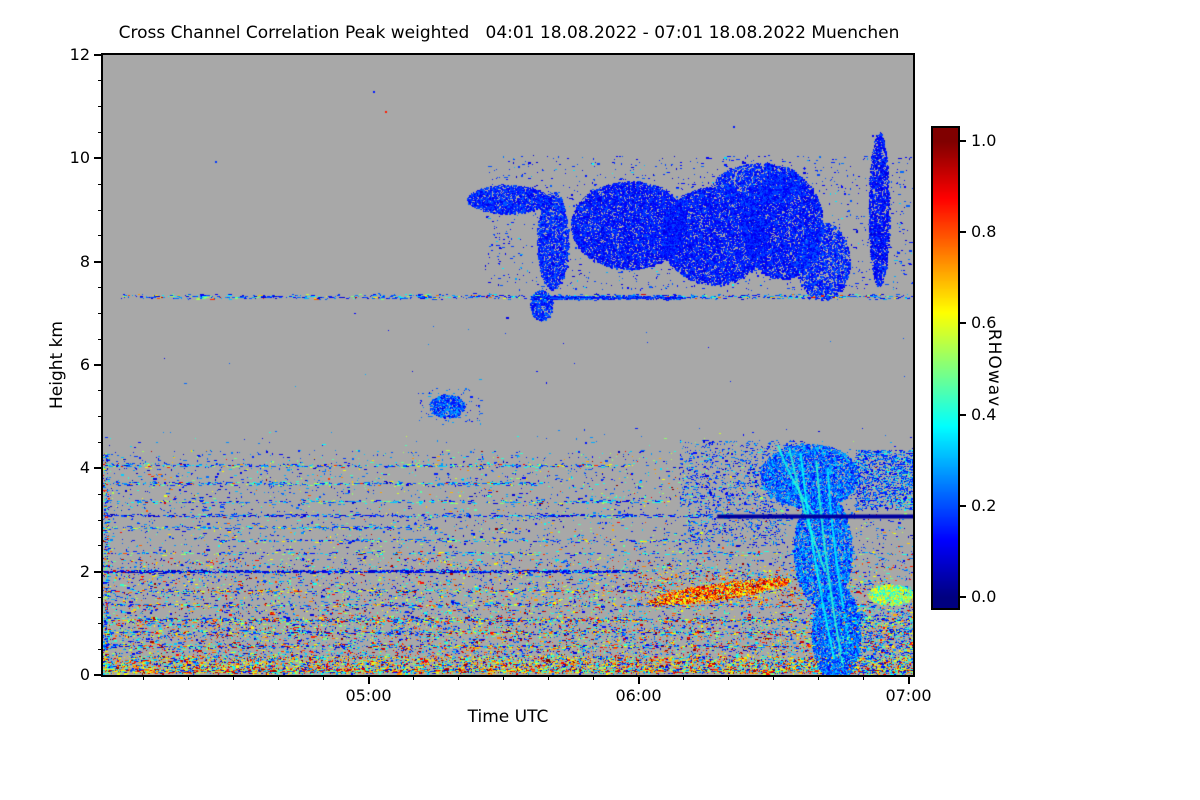  I want to click on x-tick-label: 07:00, so click(908, 695).